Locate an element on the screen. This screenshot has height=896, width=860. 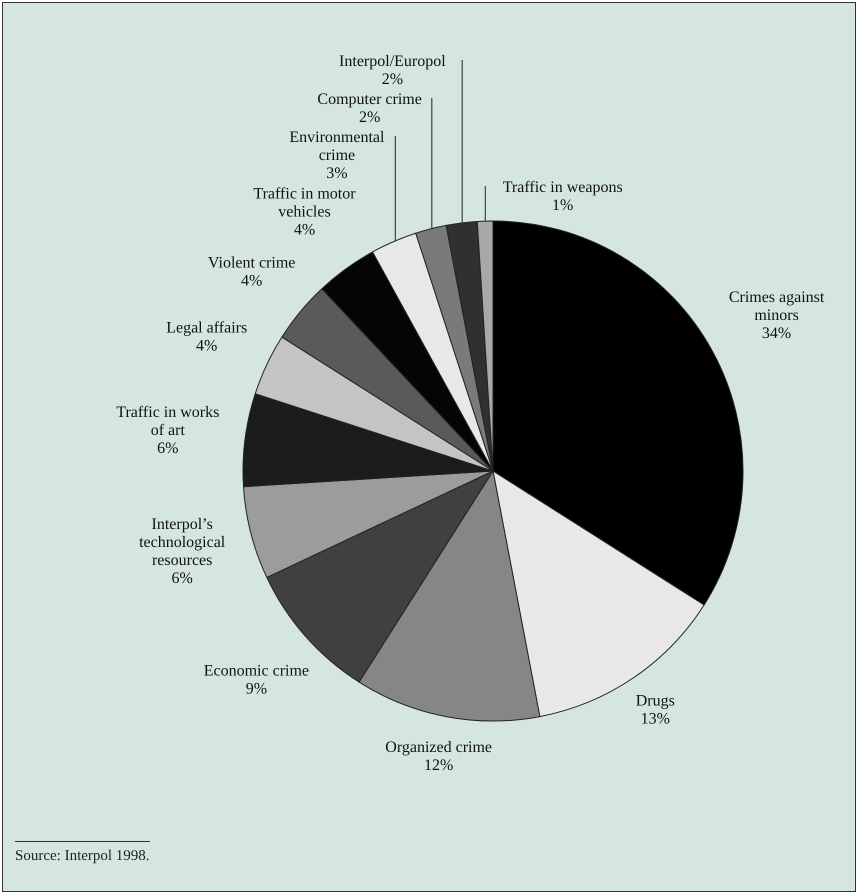
slice-label: Economic crime is located at coordinates (257, 671).